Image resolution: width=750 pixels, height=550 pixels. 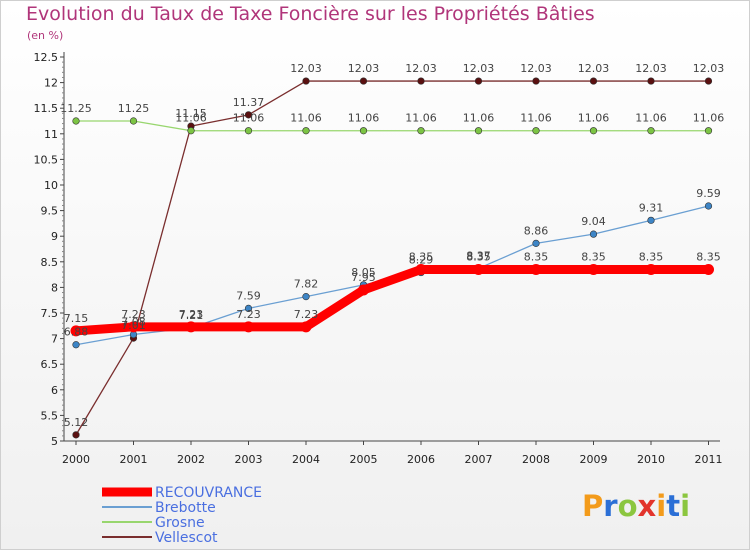 I want to click on x-tick-label: 2001, so click(x=134, y=459).